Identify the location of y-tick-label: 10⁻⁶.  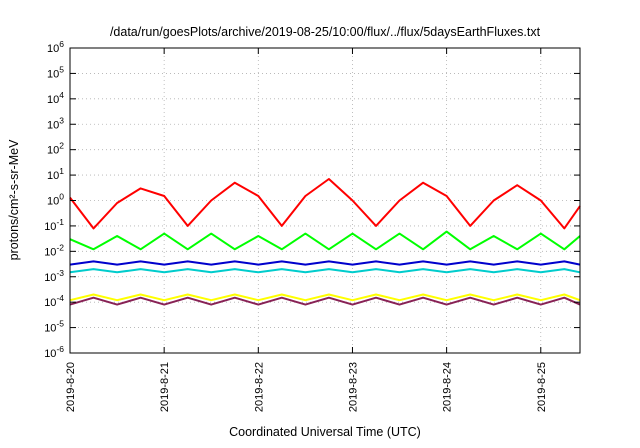
(54, 352).